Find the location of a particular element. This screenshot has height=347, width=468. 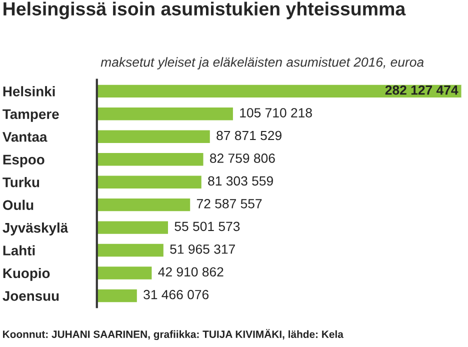

data-label: 87 871 529 is located at coordinates (249, 135).